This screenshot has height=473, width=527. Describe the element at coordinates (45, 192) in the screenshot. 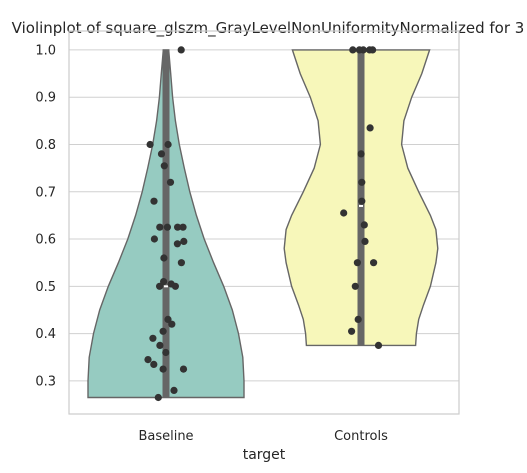

I see `y-tick-label: 0.7` at that location.